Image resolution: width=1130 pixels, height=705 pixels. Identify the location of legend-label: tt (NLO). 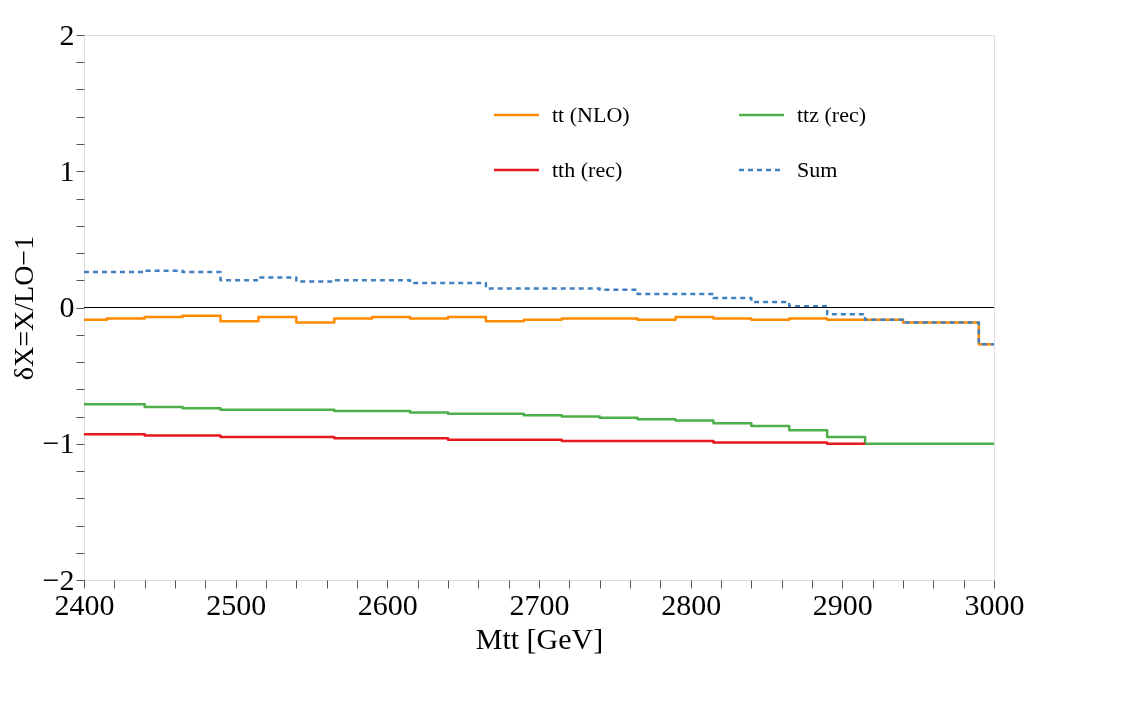
(591, 114).